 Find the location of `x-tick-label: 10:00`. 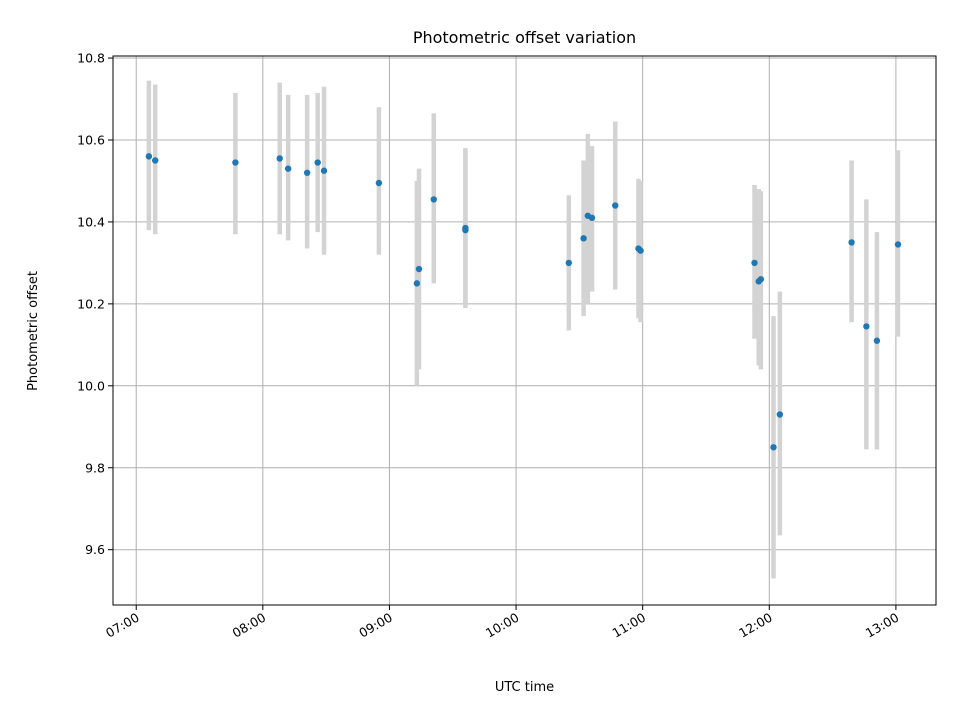

x-tick-label: 10:00 is located at coordinates (502, 625).